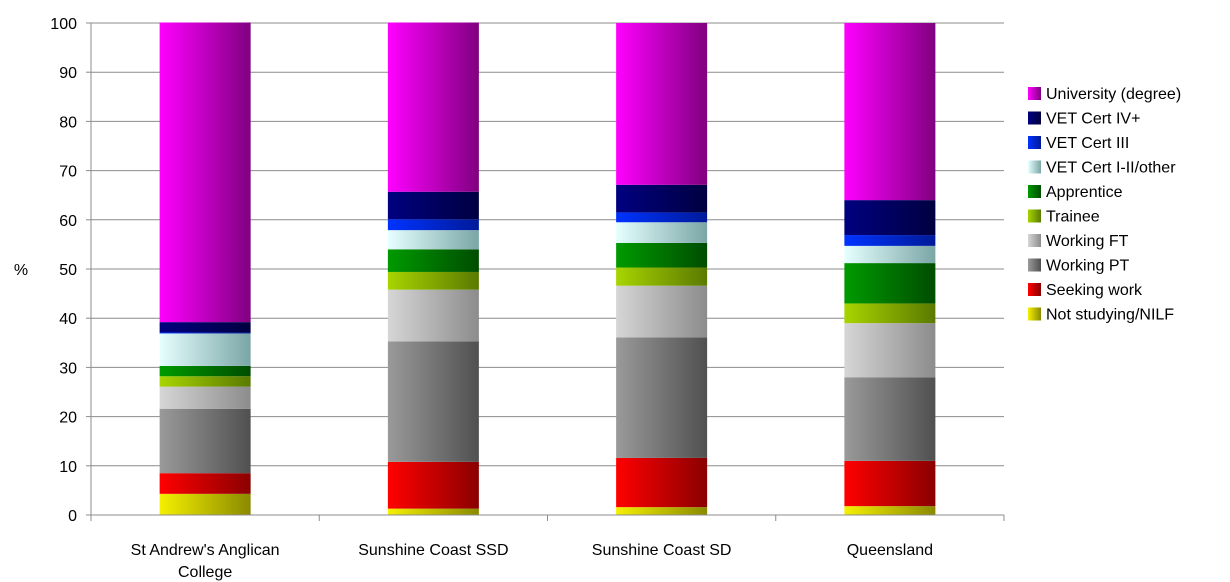 The height and width of the screenshot is (582, 1230). I want to click on y-tick-label: 40, so click(68, 319).